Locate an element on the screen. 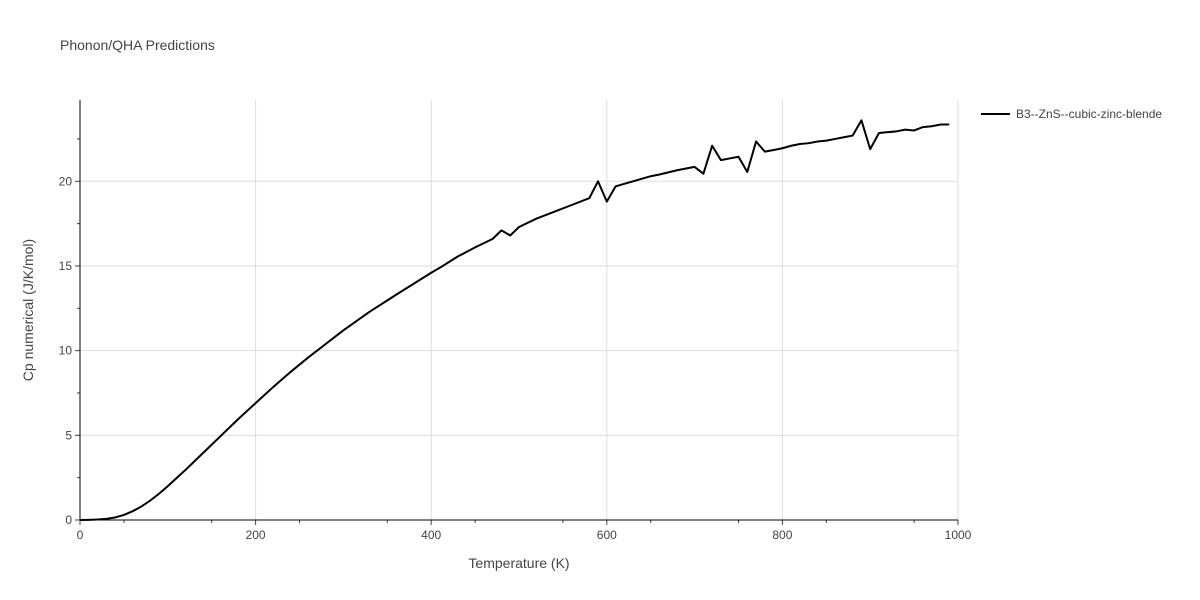  legend-label: B3--ZnS--cubic-zinc-blende is located at coordinates (1089, 114).